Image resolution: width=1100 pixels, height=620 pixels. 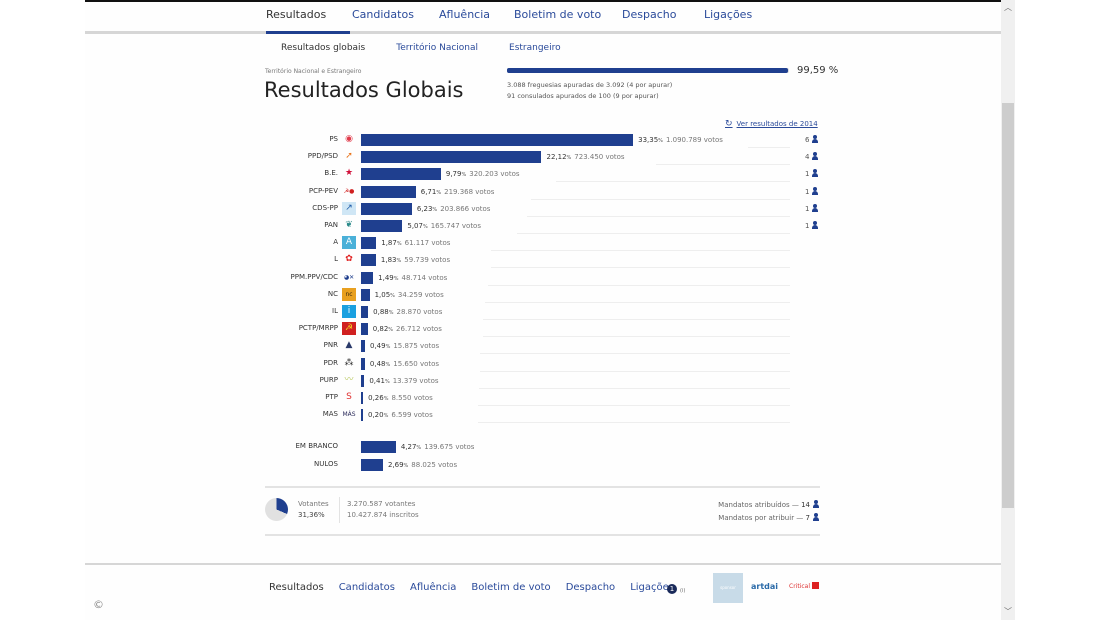 I want to click on result-value: 0,26% 8.550 votos, so click(x=400, y=398).